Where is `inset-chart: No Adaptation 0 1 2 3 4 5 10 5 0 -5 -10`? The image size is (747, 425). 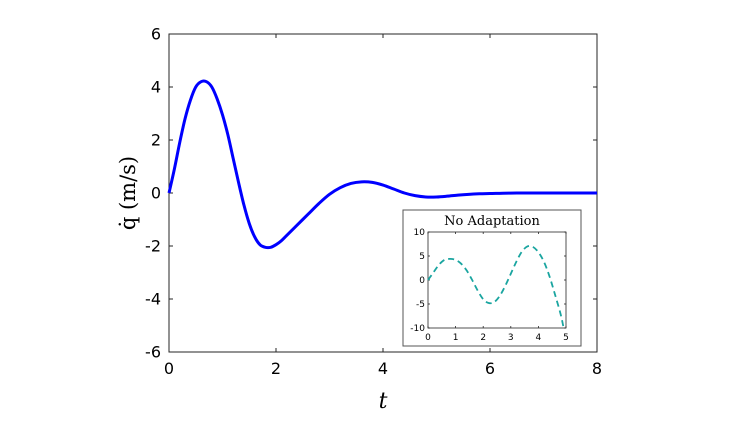 inset-chart: No Adaptation 0 1 2 3 4 5 10 5 0 -5 -10 is located at coordinates (492, 278).